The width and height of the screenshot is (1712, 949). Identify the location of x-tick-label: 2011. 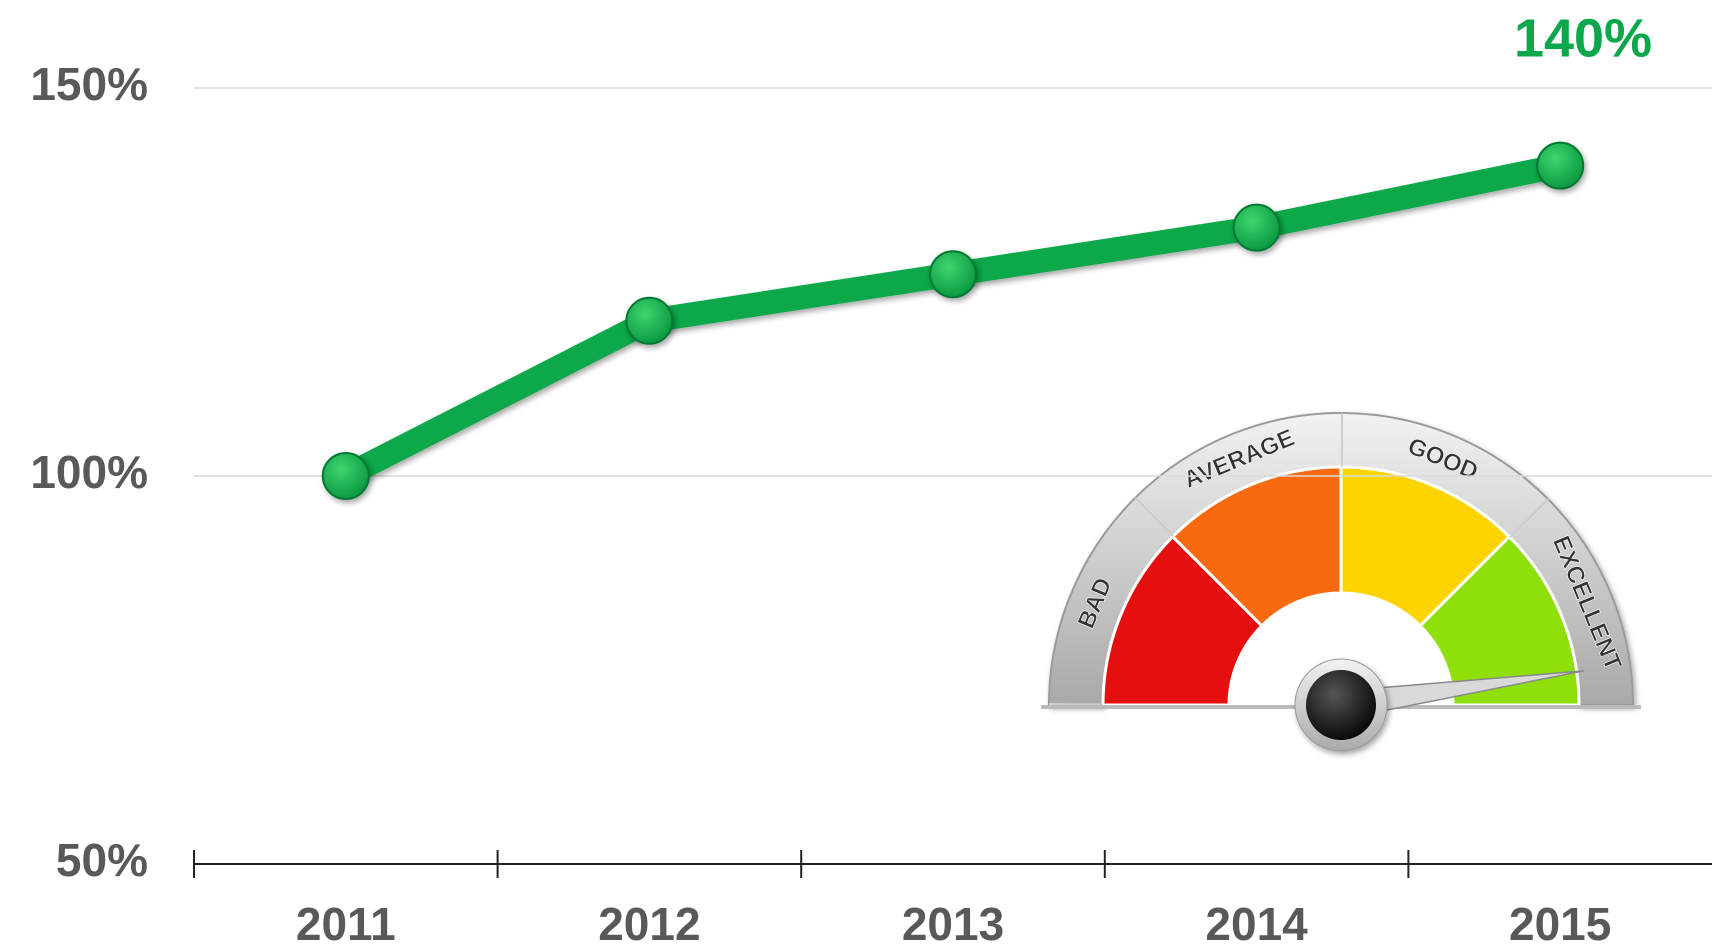
(346, 923).